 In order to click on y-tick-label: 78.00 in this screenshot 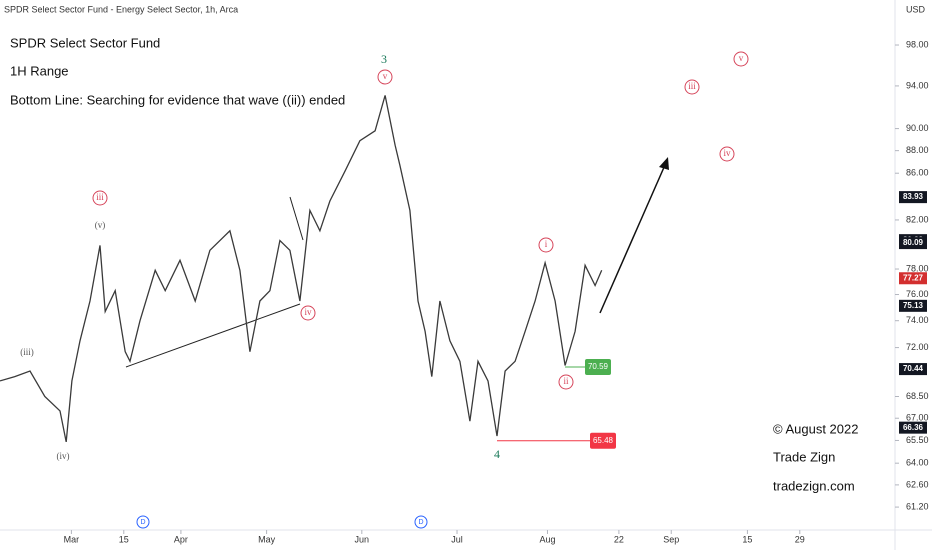, I will do `click(917, 268)`.